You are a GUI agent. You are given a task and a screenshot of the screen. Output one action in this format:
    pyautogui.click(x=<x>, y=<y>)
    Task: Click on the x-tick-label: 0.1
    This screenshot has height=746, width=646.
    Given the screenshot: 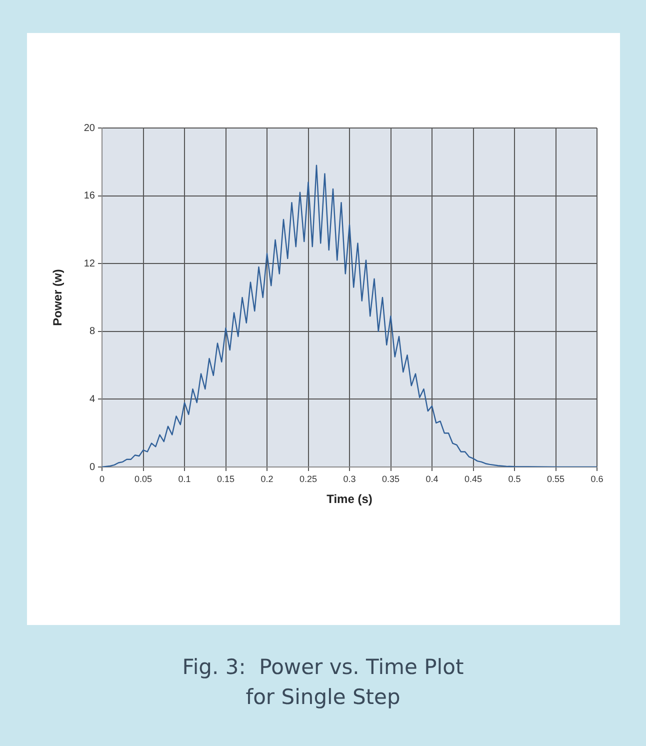 What is the action you would take?
    pyautogui.click(x=184, y=479)
    